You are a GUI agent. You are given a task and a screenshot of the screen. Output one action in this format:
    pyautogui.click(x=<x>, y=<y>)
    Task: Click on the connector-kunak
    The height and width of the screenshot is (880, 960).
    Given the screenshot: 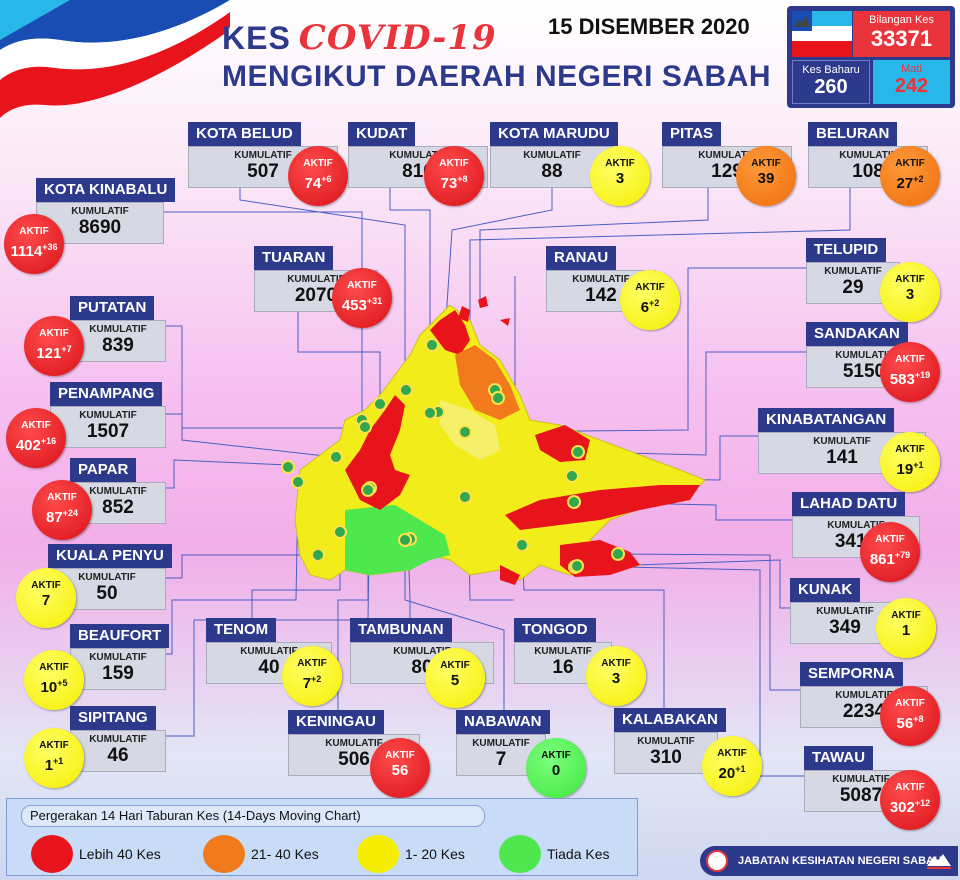 What is the action you would take?
    pyautogui.click(x=683, y=584)
    